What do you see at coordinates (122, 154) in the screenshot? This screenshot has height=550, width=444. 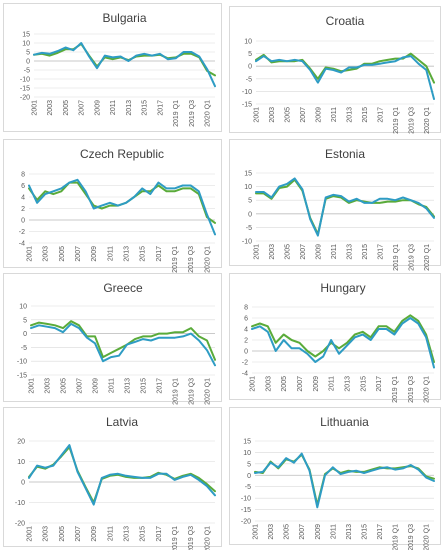 I see `chart-title: Czech Republic` at bounding box center [122, 154].